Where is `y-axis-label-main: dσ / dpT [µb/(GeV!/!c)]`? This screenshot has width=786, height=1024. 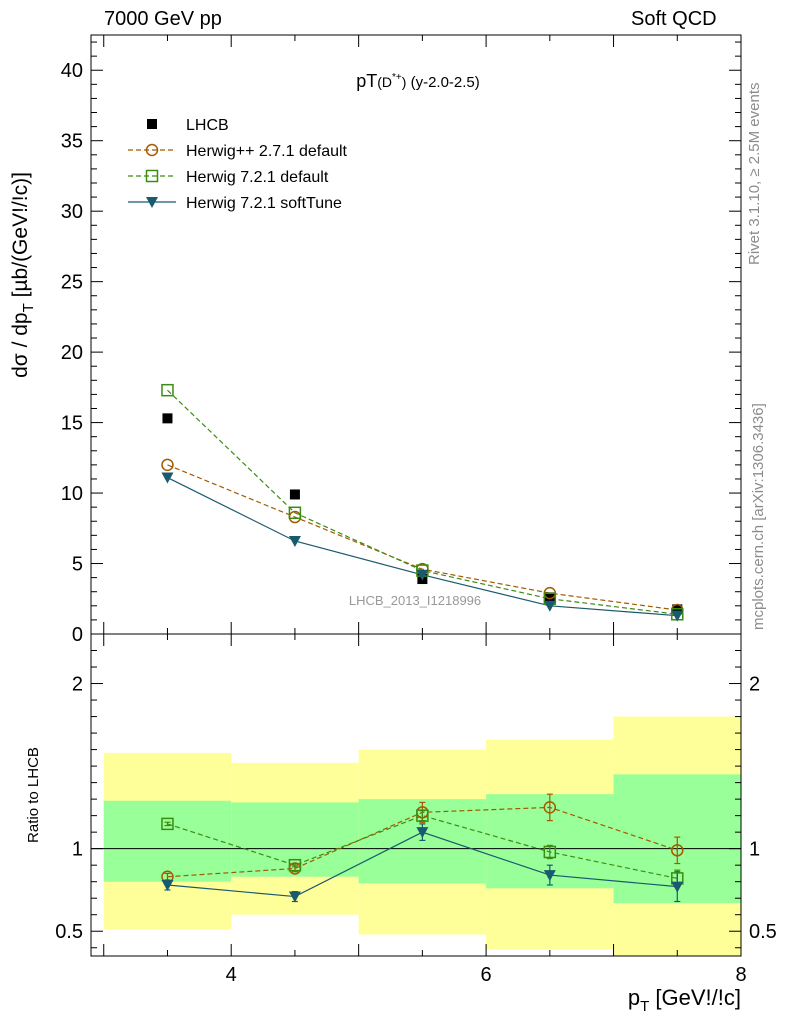 y-axis-label-main: dσ / dpT [µb/(GeV!/!c)] is located at coordinates (23, 275).